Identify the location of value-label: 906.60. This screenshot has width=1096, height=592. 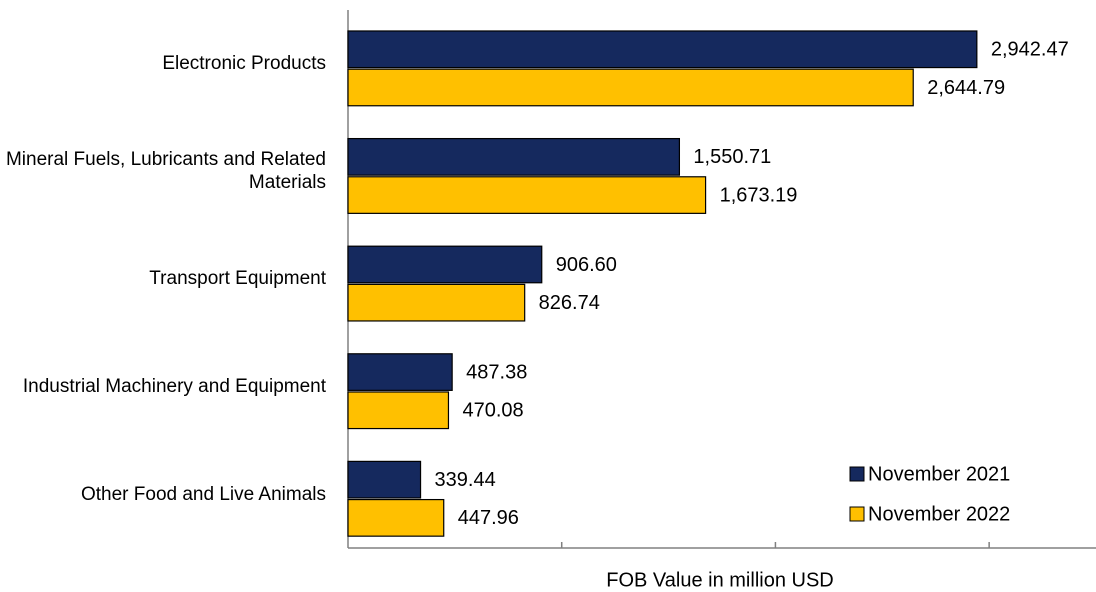
(586, 265).